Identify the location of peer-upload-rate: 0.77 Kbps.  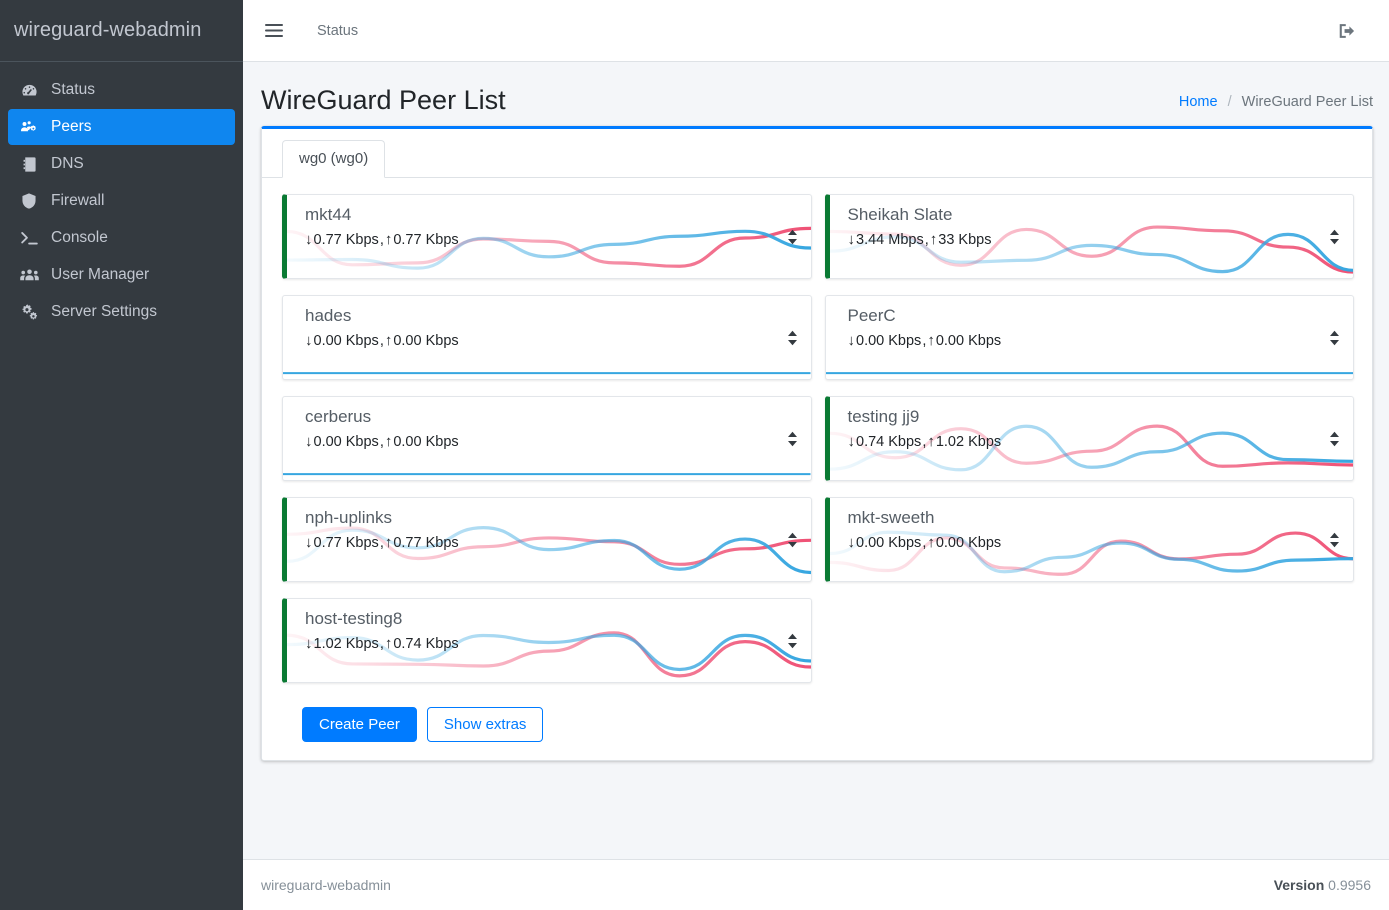
(426, 542).